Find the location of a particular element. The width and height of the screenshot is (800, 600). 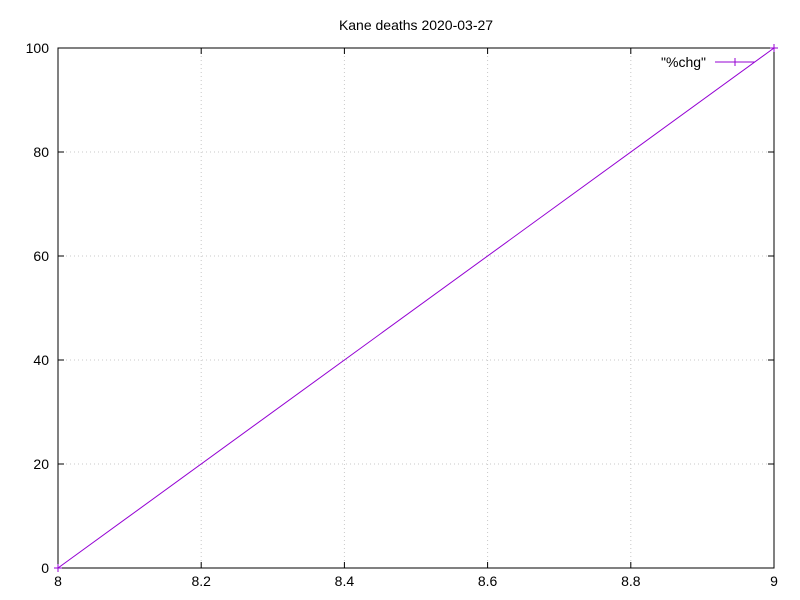

y-tick-label: 100 is located at coordinates (38, 48).